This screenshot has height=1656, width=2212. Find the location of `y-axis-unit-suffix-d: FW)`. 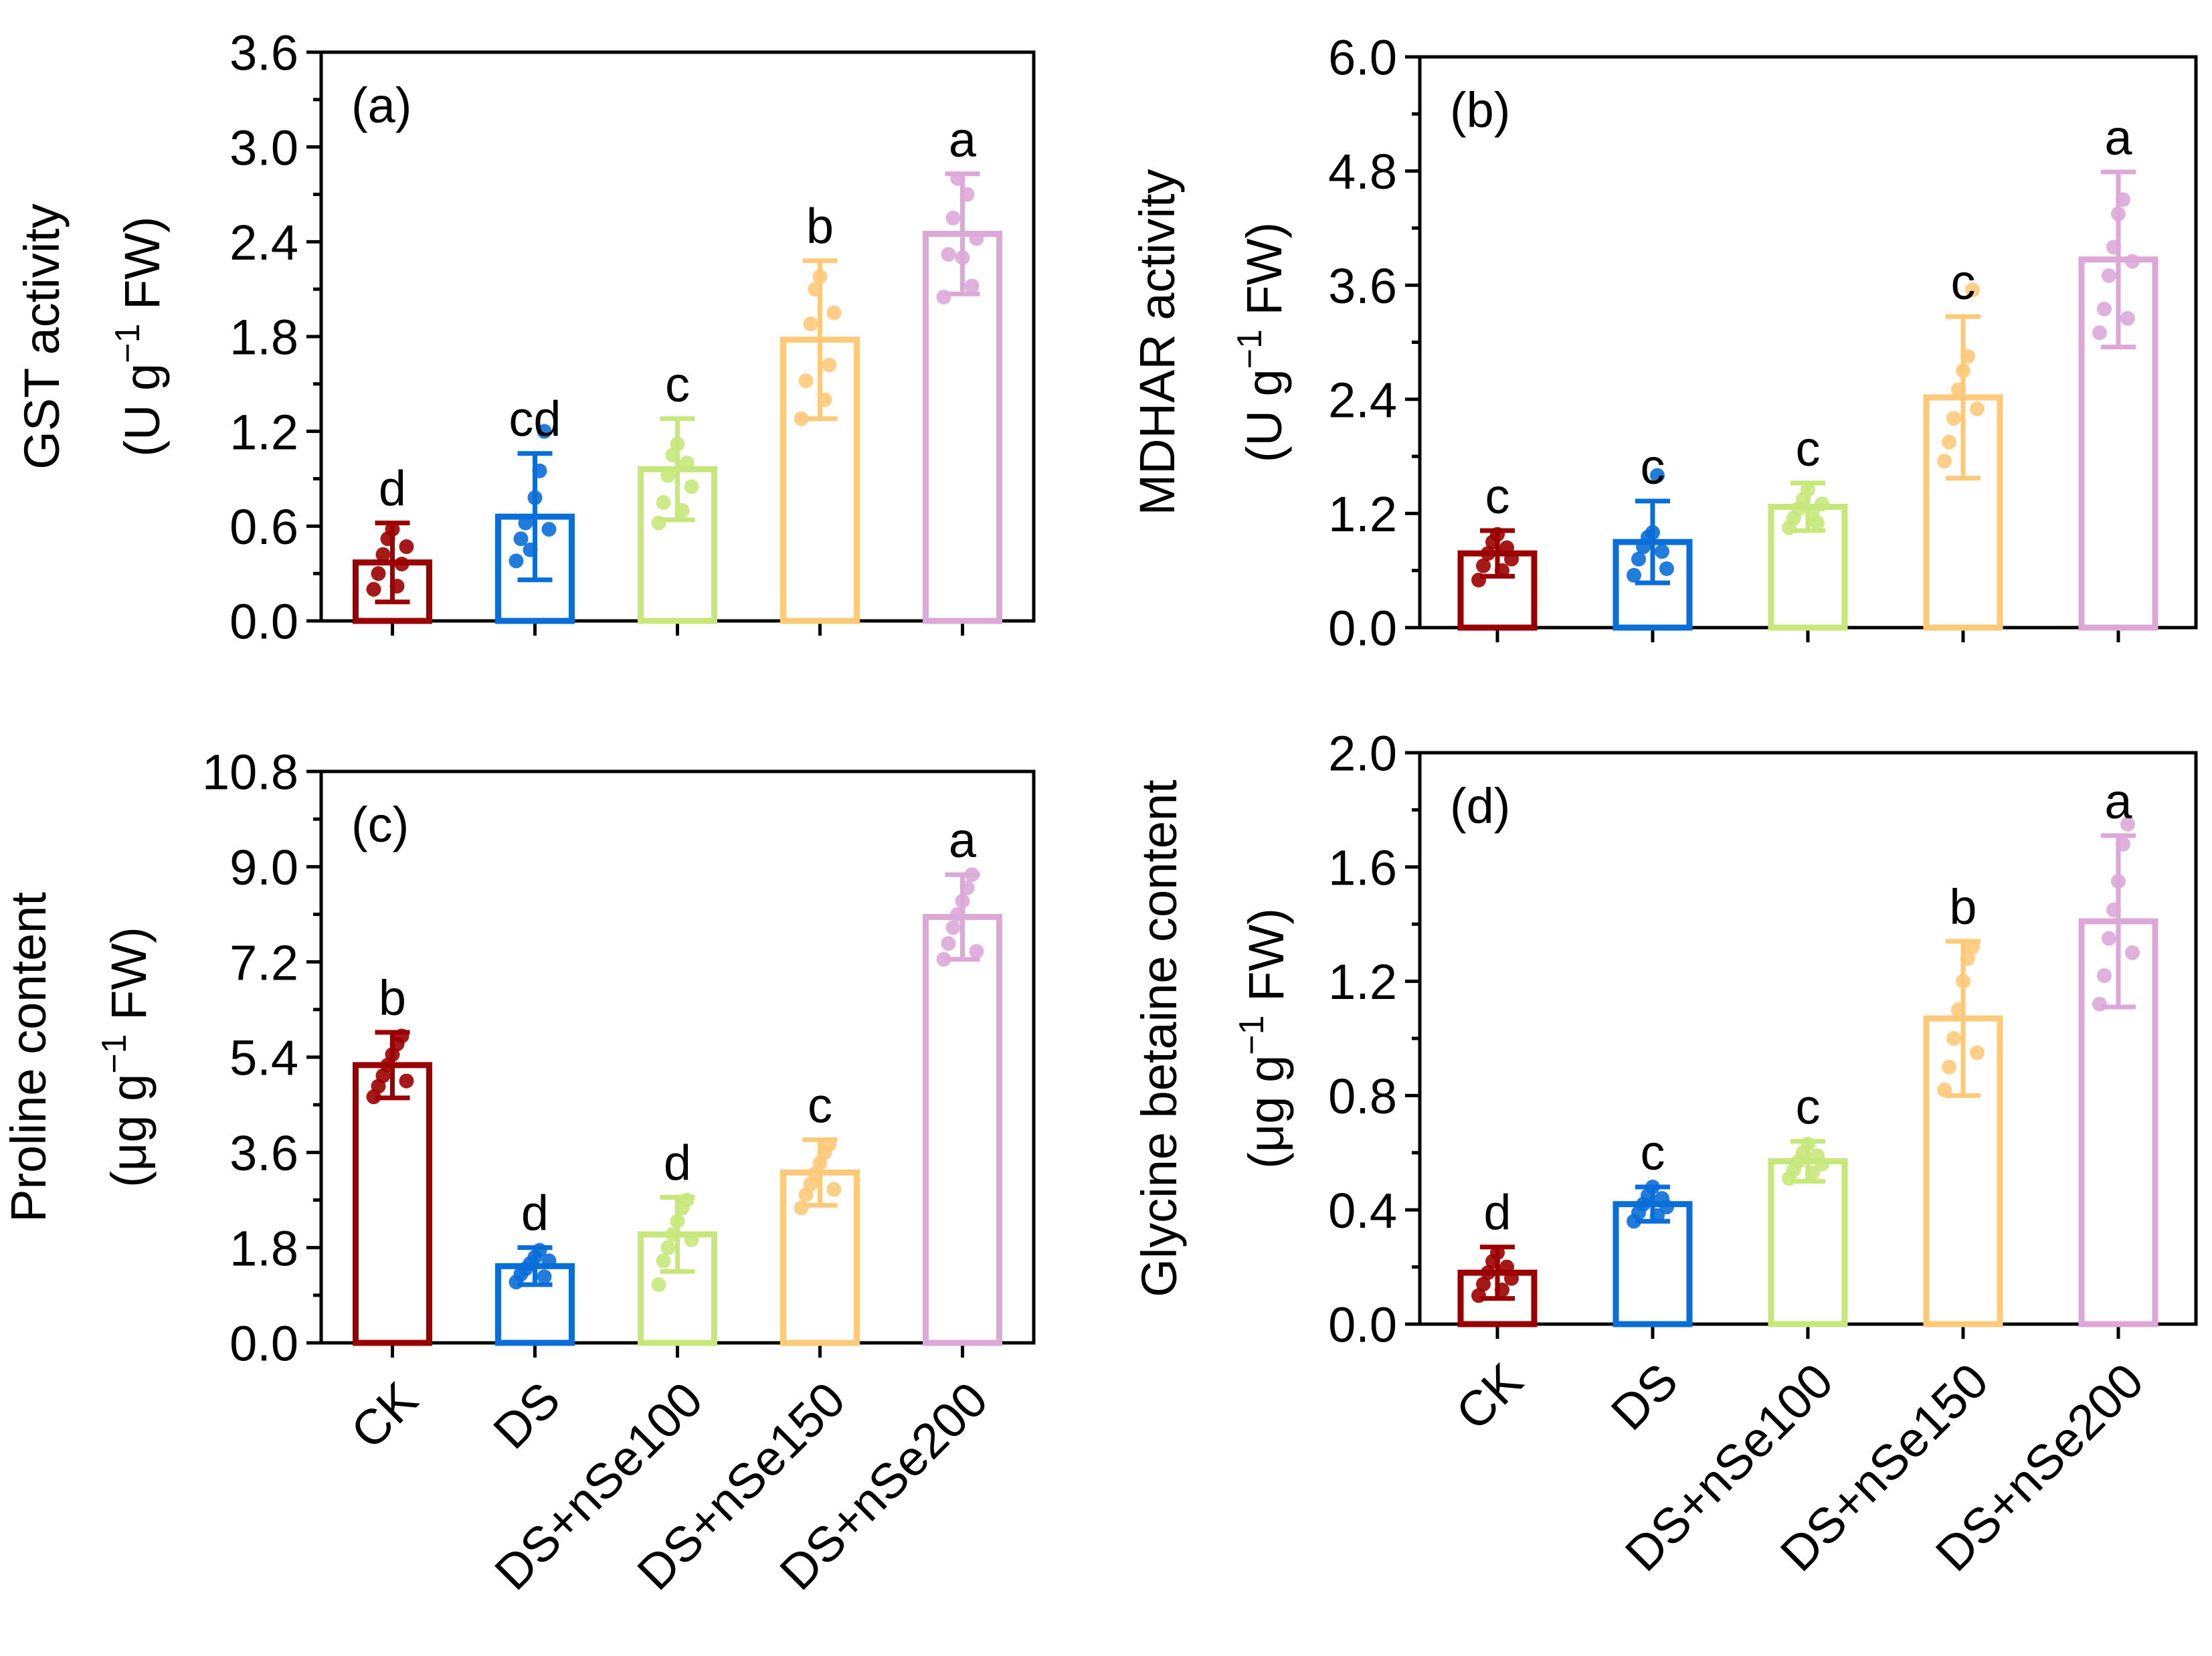

y-axis-unit-suffix-d: FW) is located at coordinates (1266, 961).